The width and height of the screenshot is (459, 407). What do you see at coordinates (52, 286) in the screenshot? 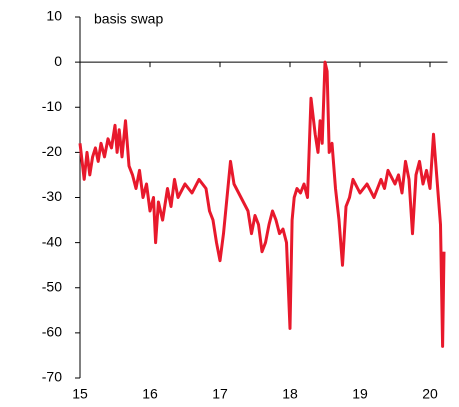
I see `y-tick-label: -50` at bounding box center [52, 286].